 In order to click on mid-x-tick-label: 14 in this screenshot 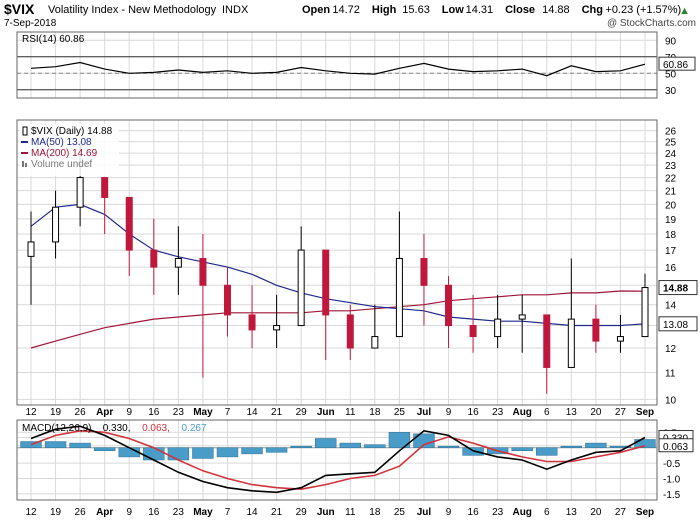, I will do `click(252, 412)`.